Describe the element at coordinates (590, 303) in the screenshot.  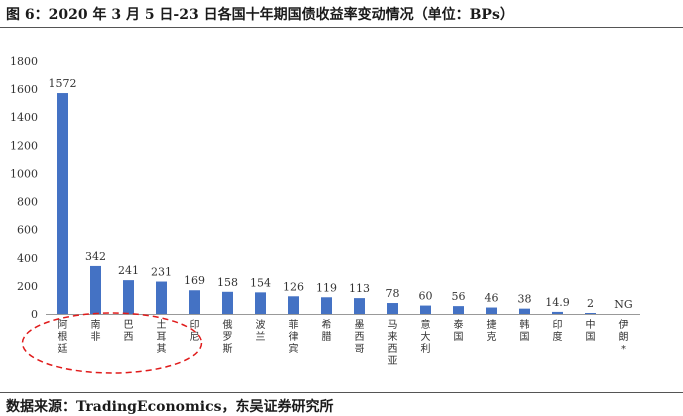
I see `data-label: 2` at that location.